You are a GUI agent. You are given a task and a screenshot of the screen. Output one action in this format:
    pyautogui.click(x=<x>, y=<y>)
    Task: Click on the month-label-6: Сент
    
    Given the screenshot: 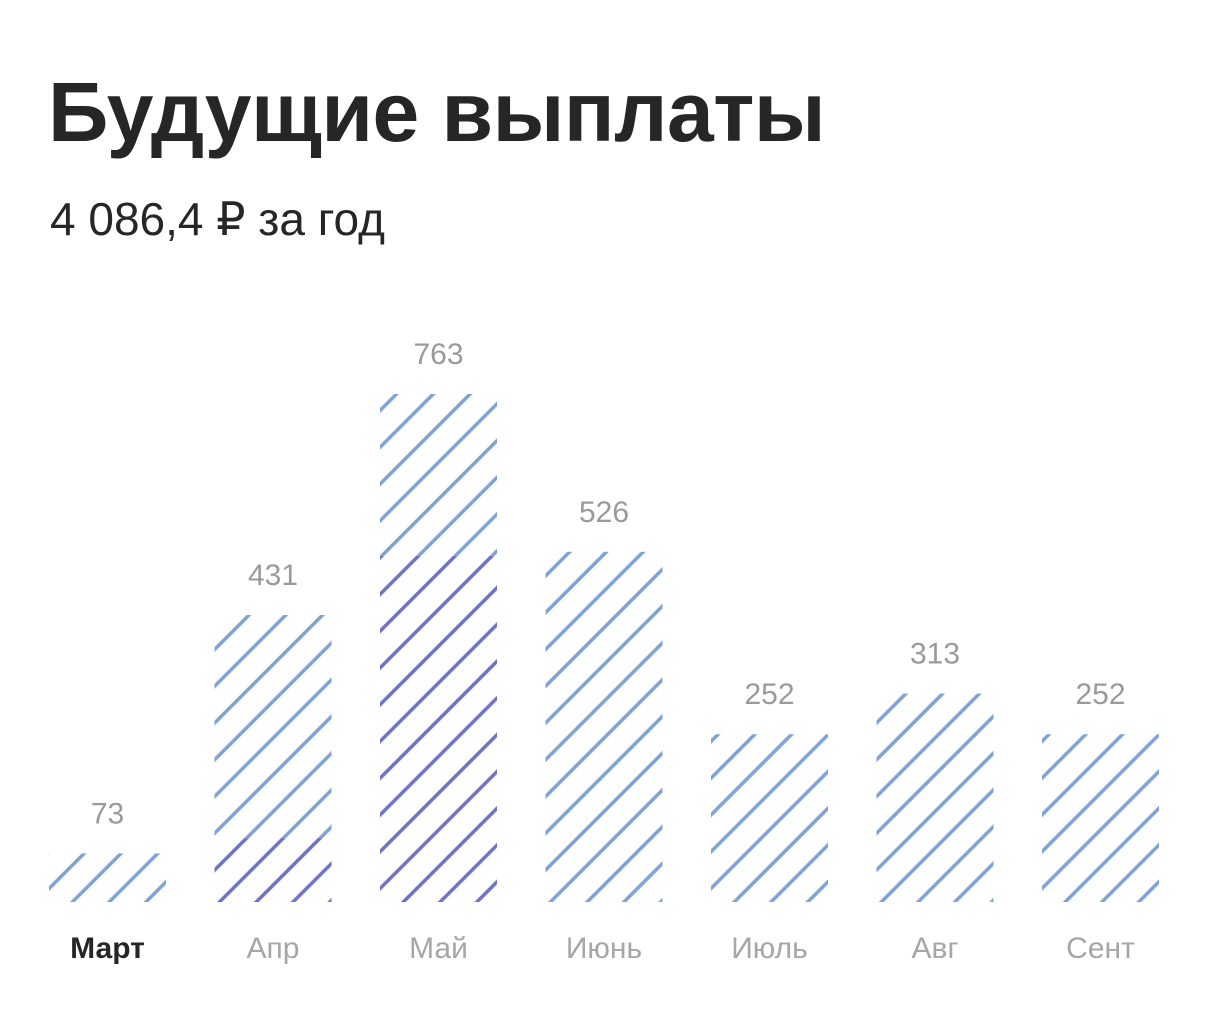 What is the action you would take?
    pyautogui.click(x=1100, y=948)
    